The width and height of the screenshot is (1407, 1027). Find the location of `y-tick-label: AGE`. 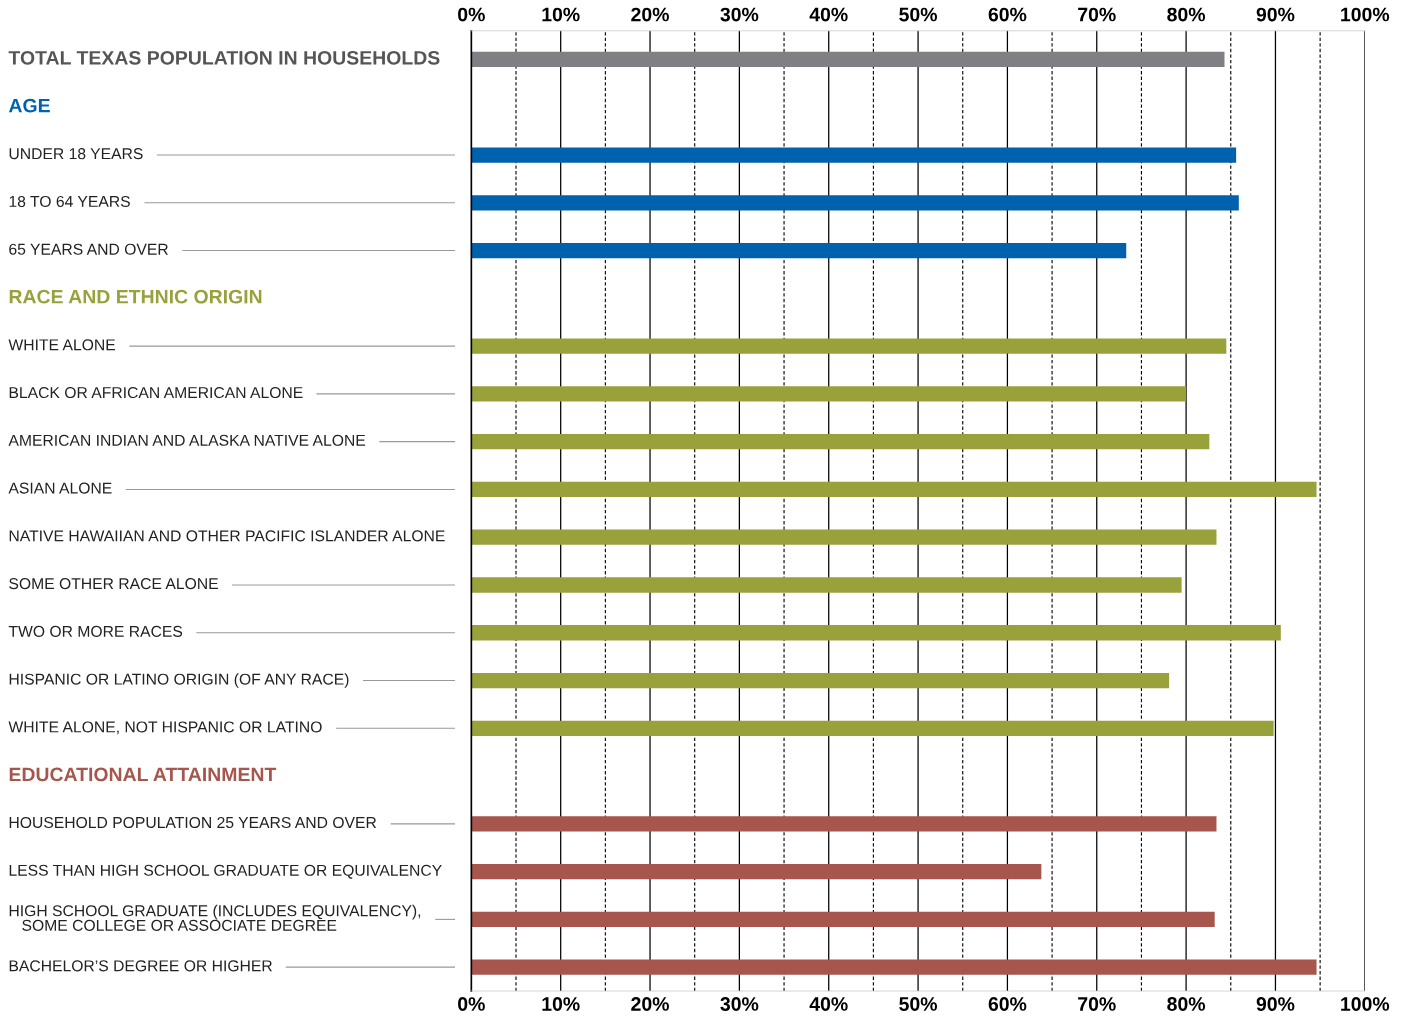

y-tick-label: AGE is located at coordinates (29, 105).